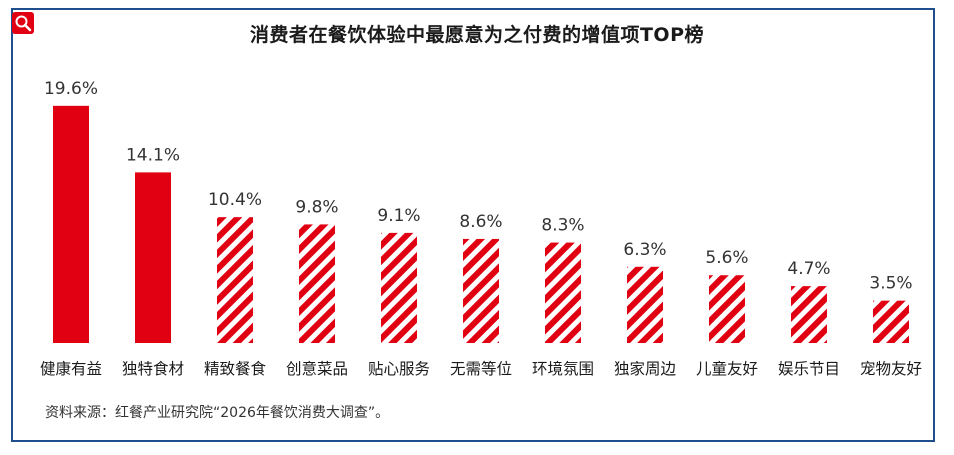 Image resolution: width=954 pixels, height=455 pixels. I want to click on value-label-10: 4.7%, so click(808, 269).